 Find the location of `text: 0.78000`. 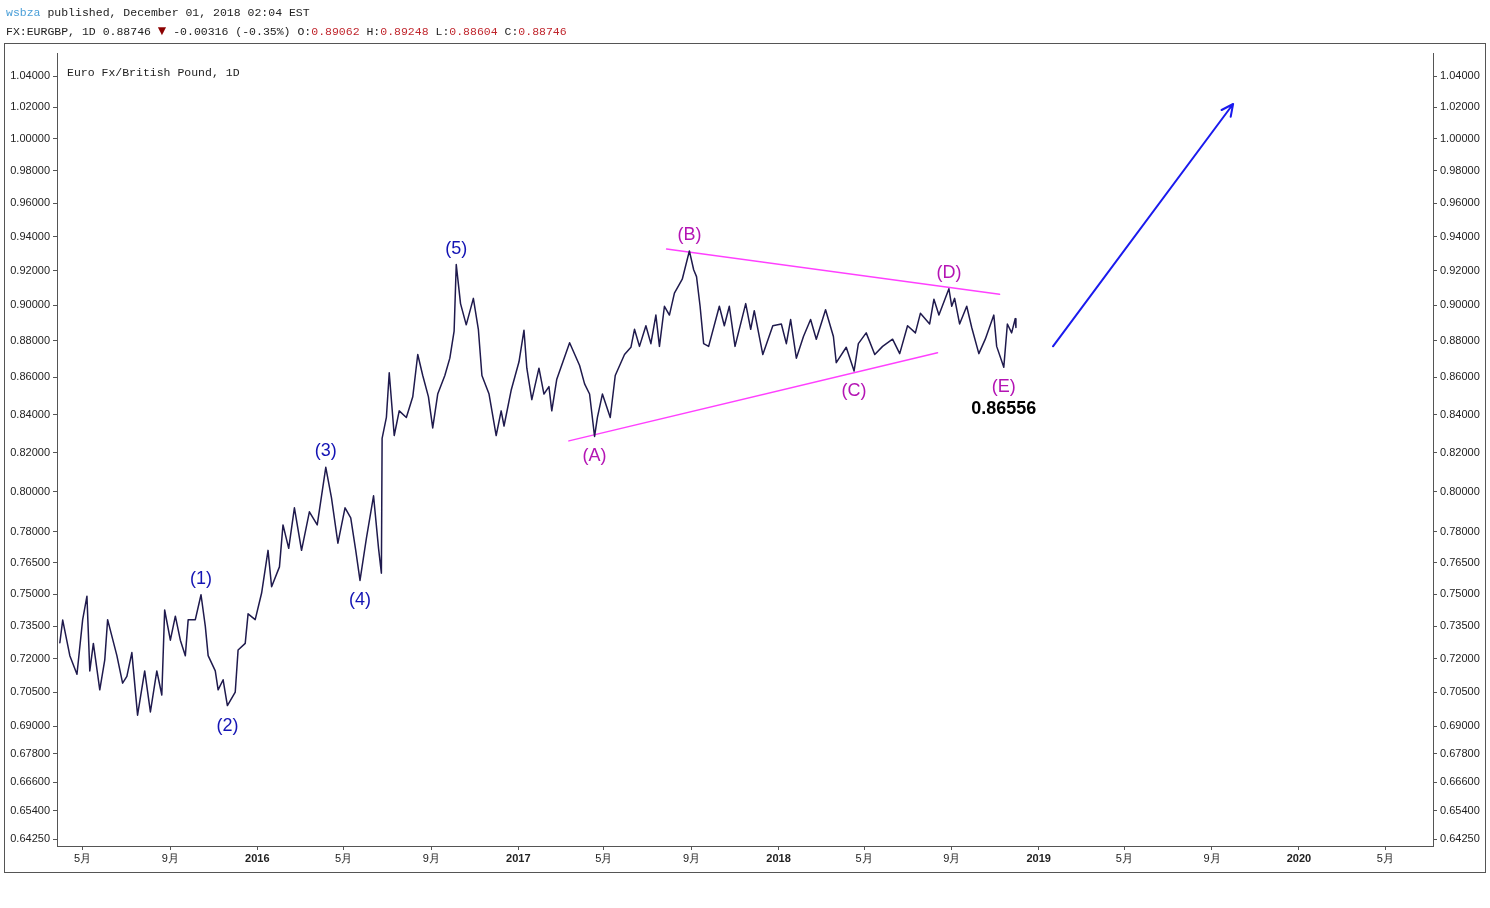

text: 0.78000 is located at coordinates (1460, 531).